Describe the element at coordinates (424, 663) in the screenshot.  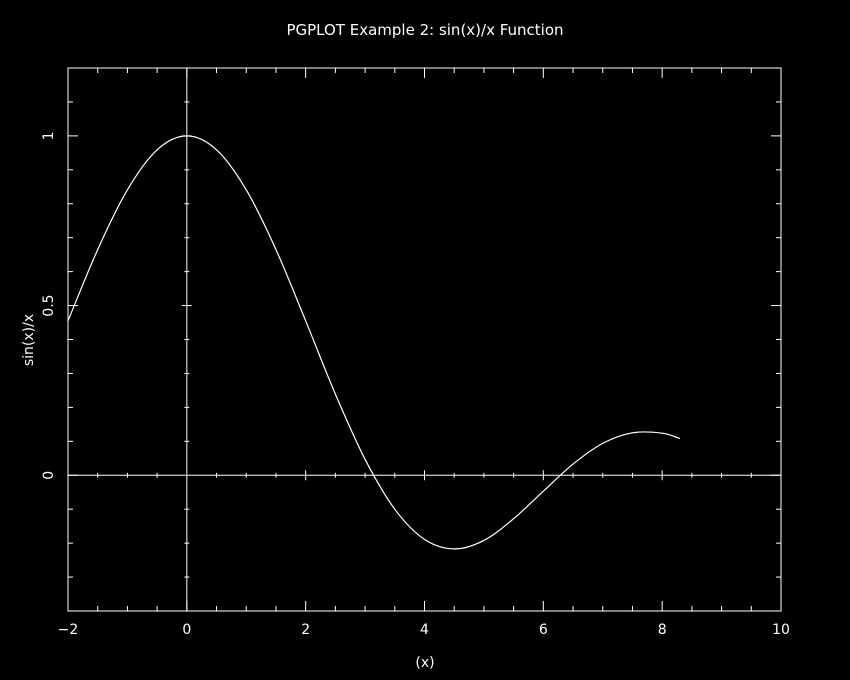
I see `x-axis-label: (x)` at that location.